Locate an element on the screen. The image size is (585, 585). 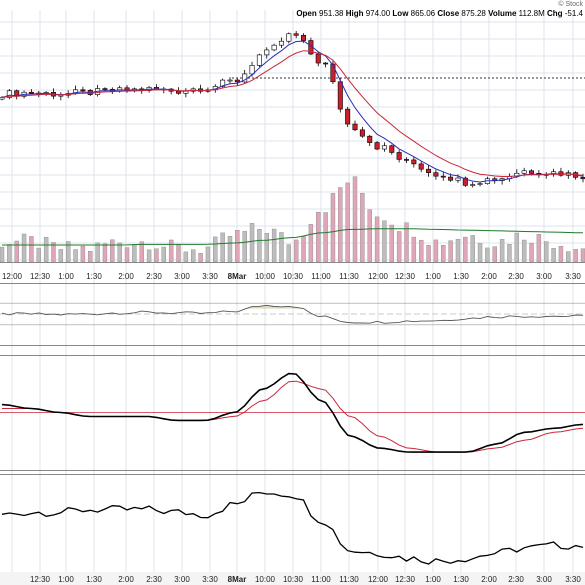
high-value: 974.00 is located at coordinates (378, 13).